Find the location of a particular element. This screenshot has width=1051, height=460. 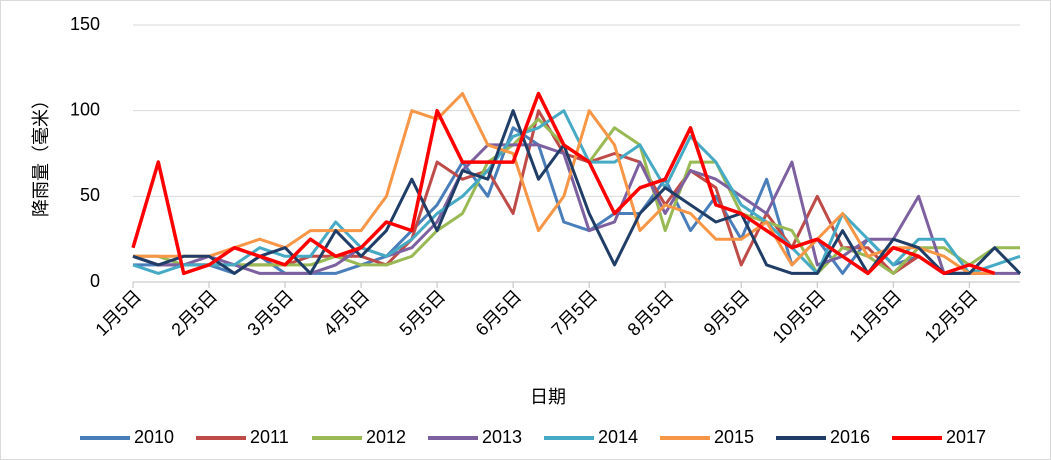

y-tick-label: 100 is located at coordinates (85, 109).